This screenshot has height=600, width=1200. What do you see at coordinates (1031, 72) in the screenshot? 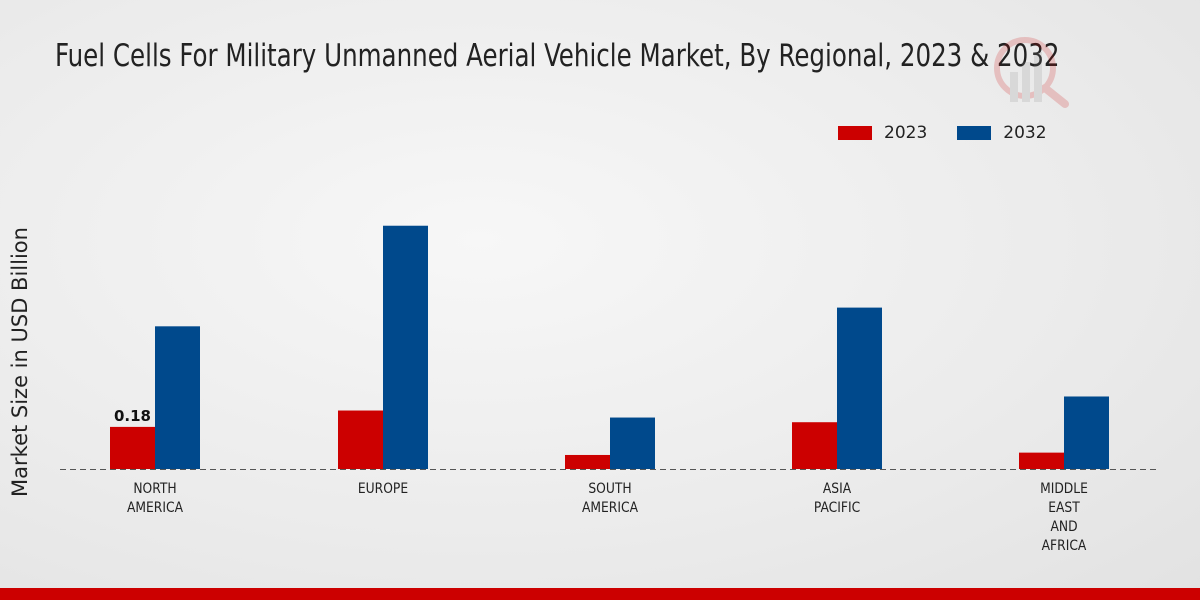
I see `watermark-logo-icon` at bounding box center [1031, 72].